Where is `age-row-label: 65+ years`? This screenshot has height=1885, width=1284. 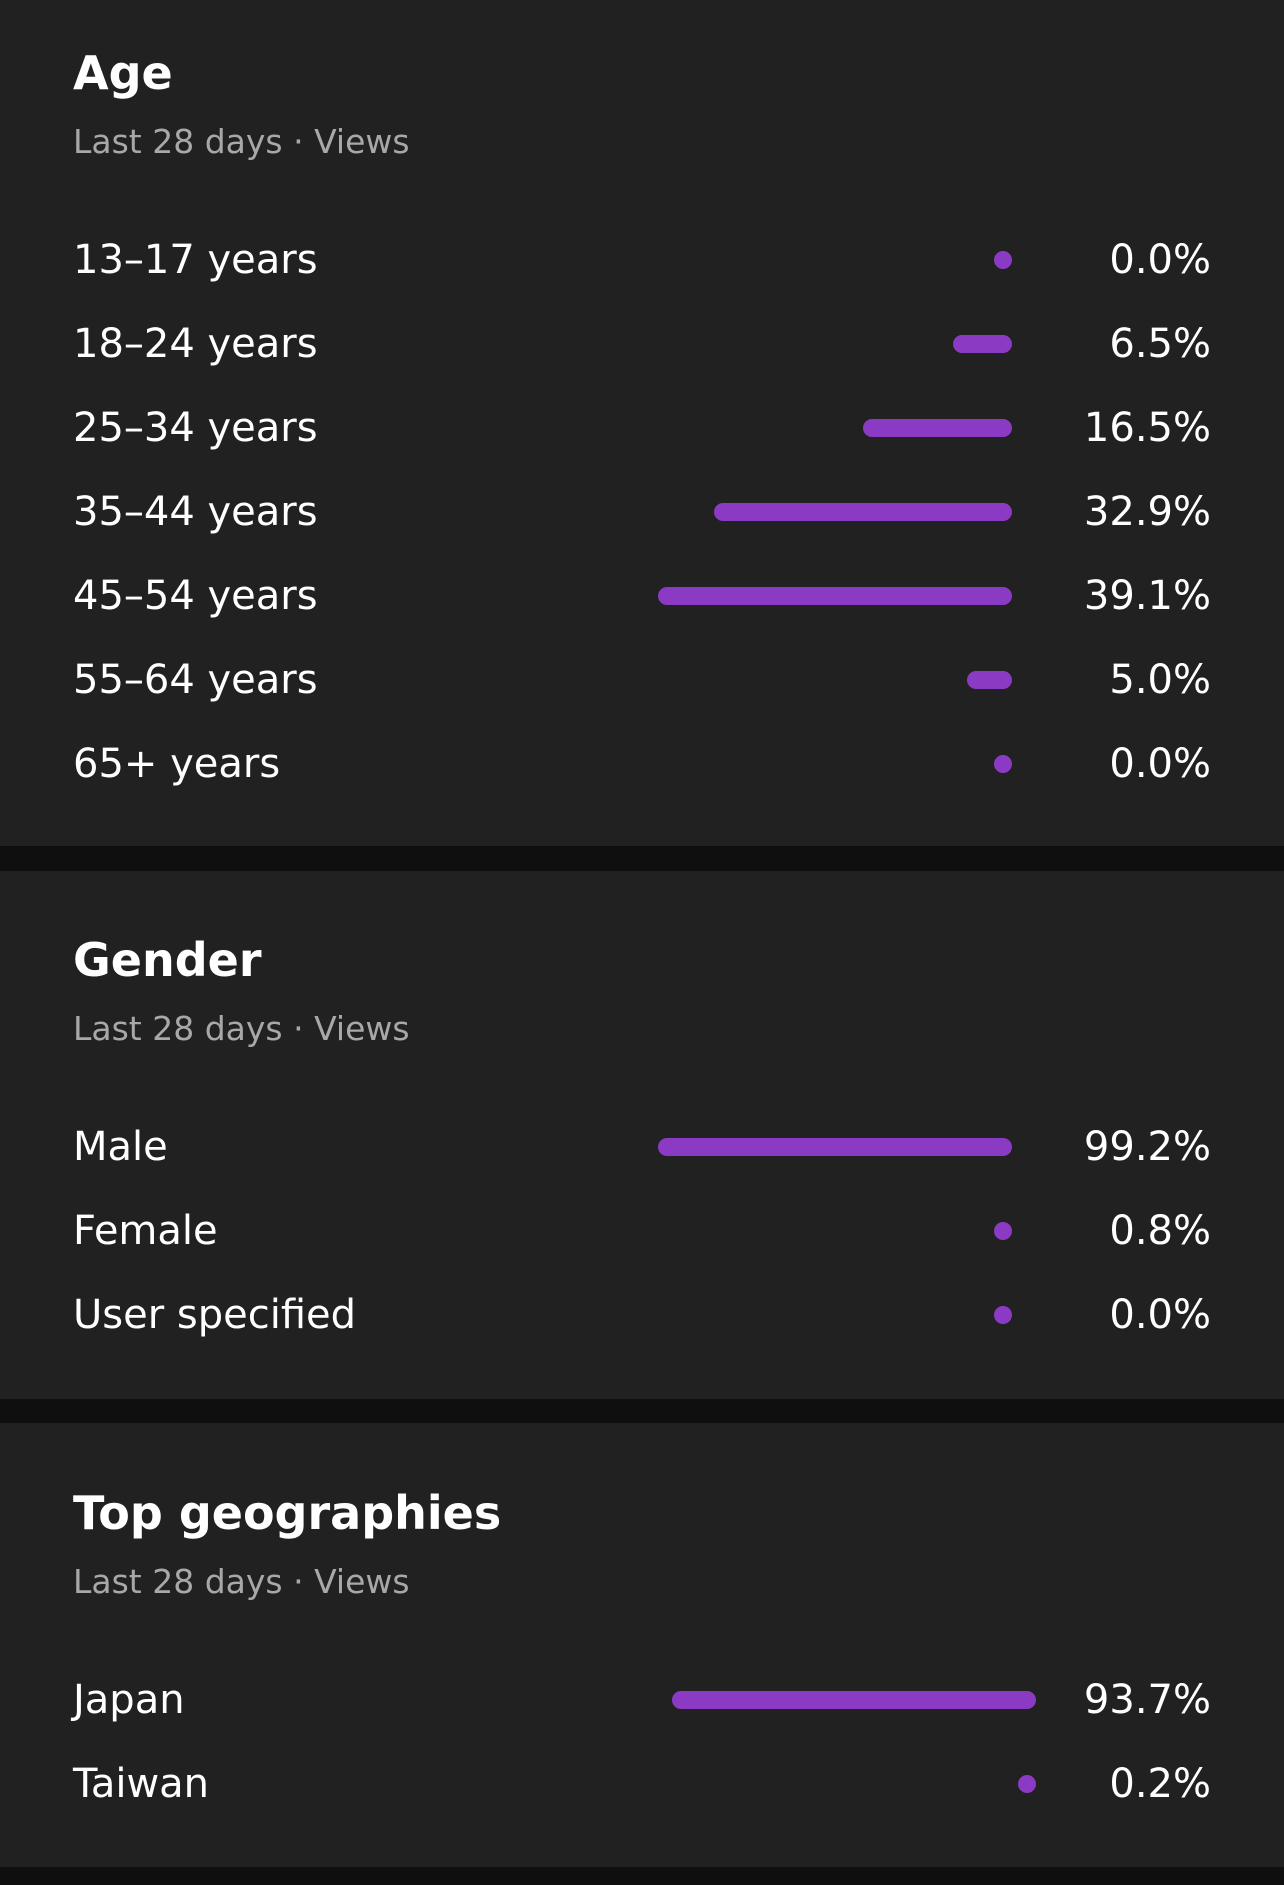 age-row-label: 65+ years is located at coordinates (177, 764).